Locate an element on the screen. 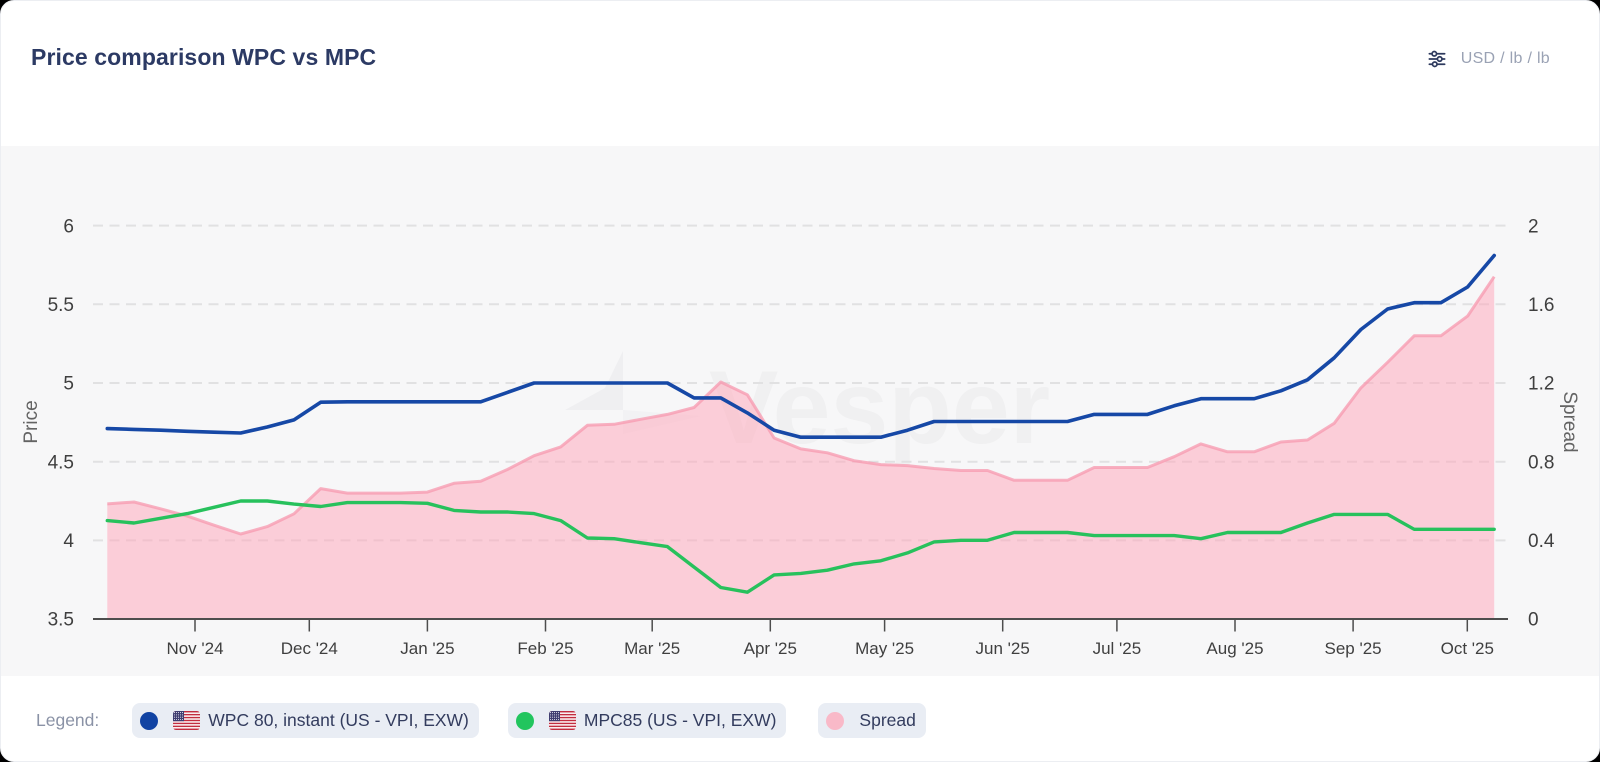 This screenshot has height=762, width=1600. svg-text: Dec '24 is located at coordinates (309, 648).